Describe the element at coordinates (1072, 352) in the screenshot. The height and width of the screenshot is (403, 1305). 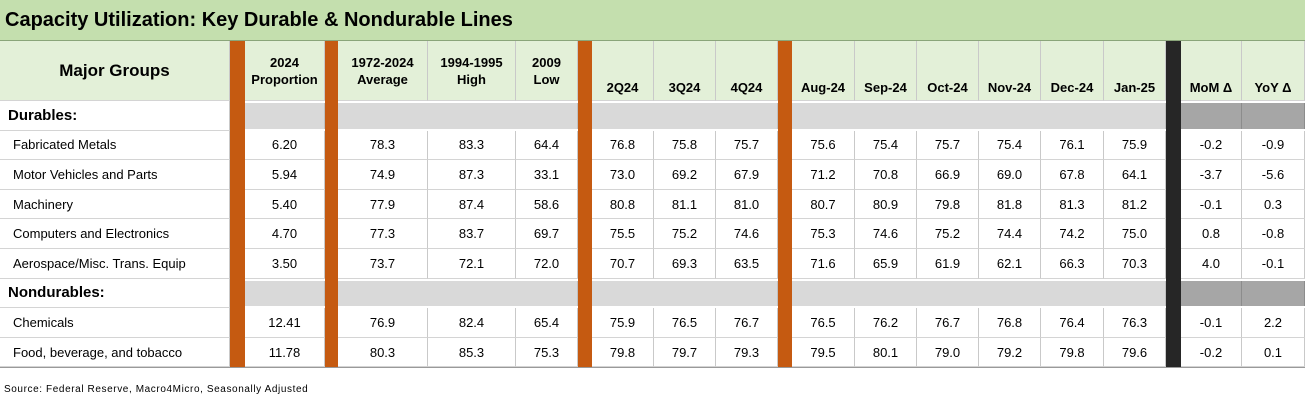
I see `table-cell: 79.8` at that location.